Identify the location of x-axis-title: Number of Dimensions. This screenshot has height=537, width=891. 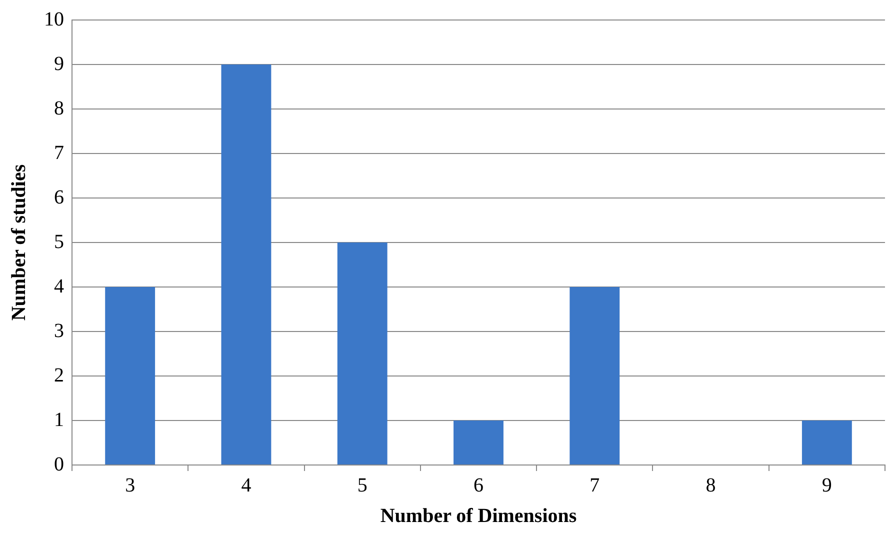
(478, 516).